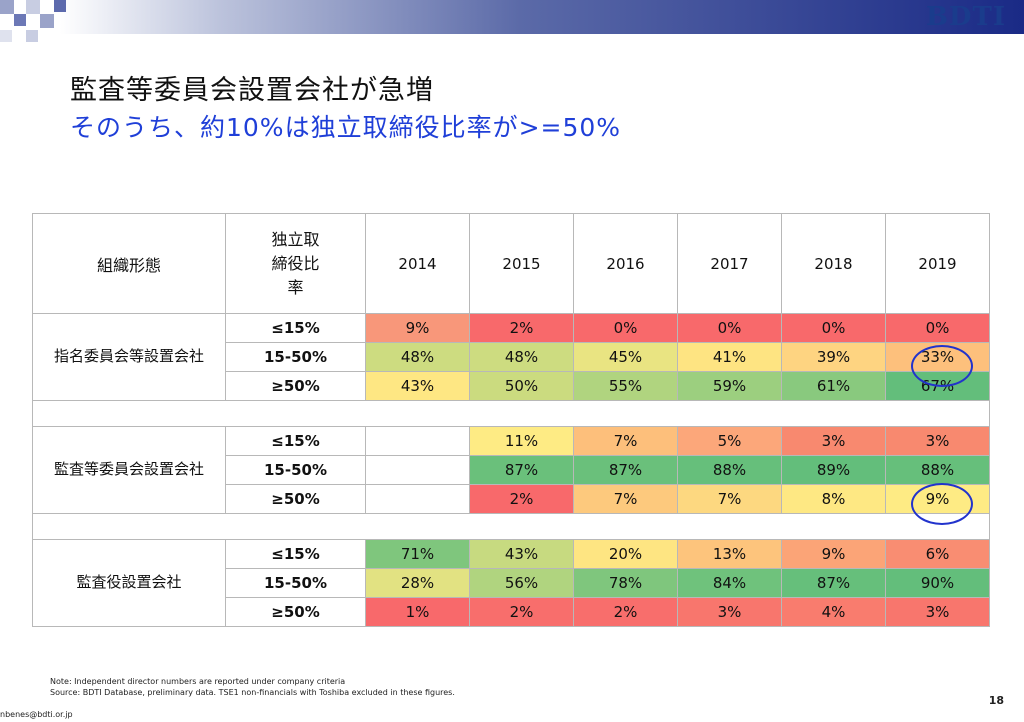 The width and height of the screenshot is (1024, 722). Describe the element at coordinates (937, 263) in the screenshot. I see `year-header: 2019` at that location.